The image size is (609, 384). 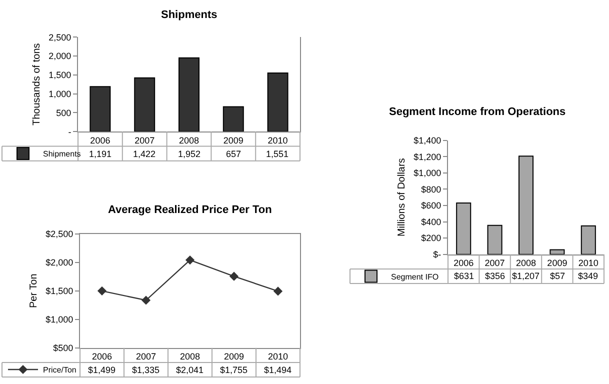 I want to click on data-label: 657, so click(x=234, y=154).